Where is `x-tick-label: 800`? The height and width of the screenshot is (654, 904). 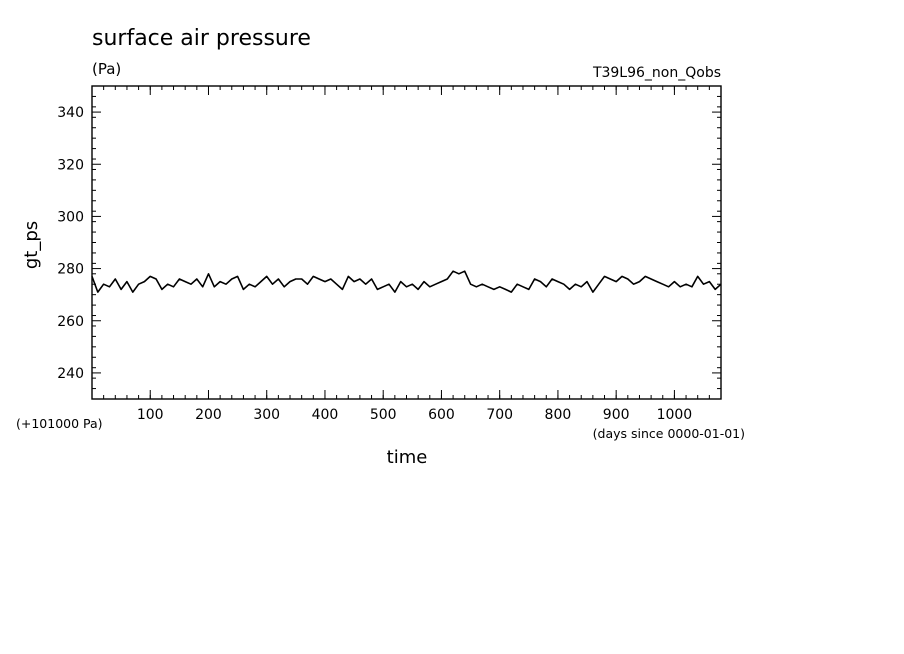
x-tick-label: 800 is located at coordinates (558, 415).